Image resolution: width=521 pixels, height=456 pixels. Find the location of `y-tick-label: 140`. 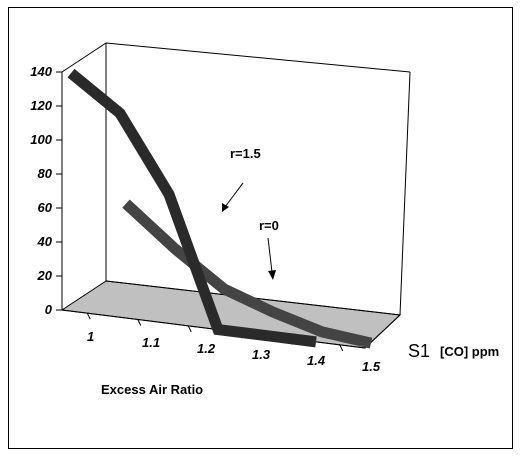

y-tick-label: 140 is located at coordinates (41, 71).